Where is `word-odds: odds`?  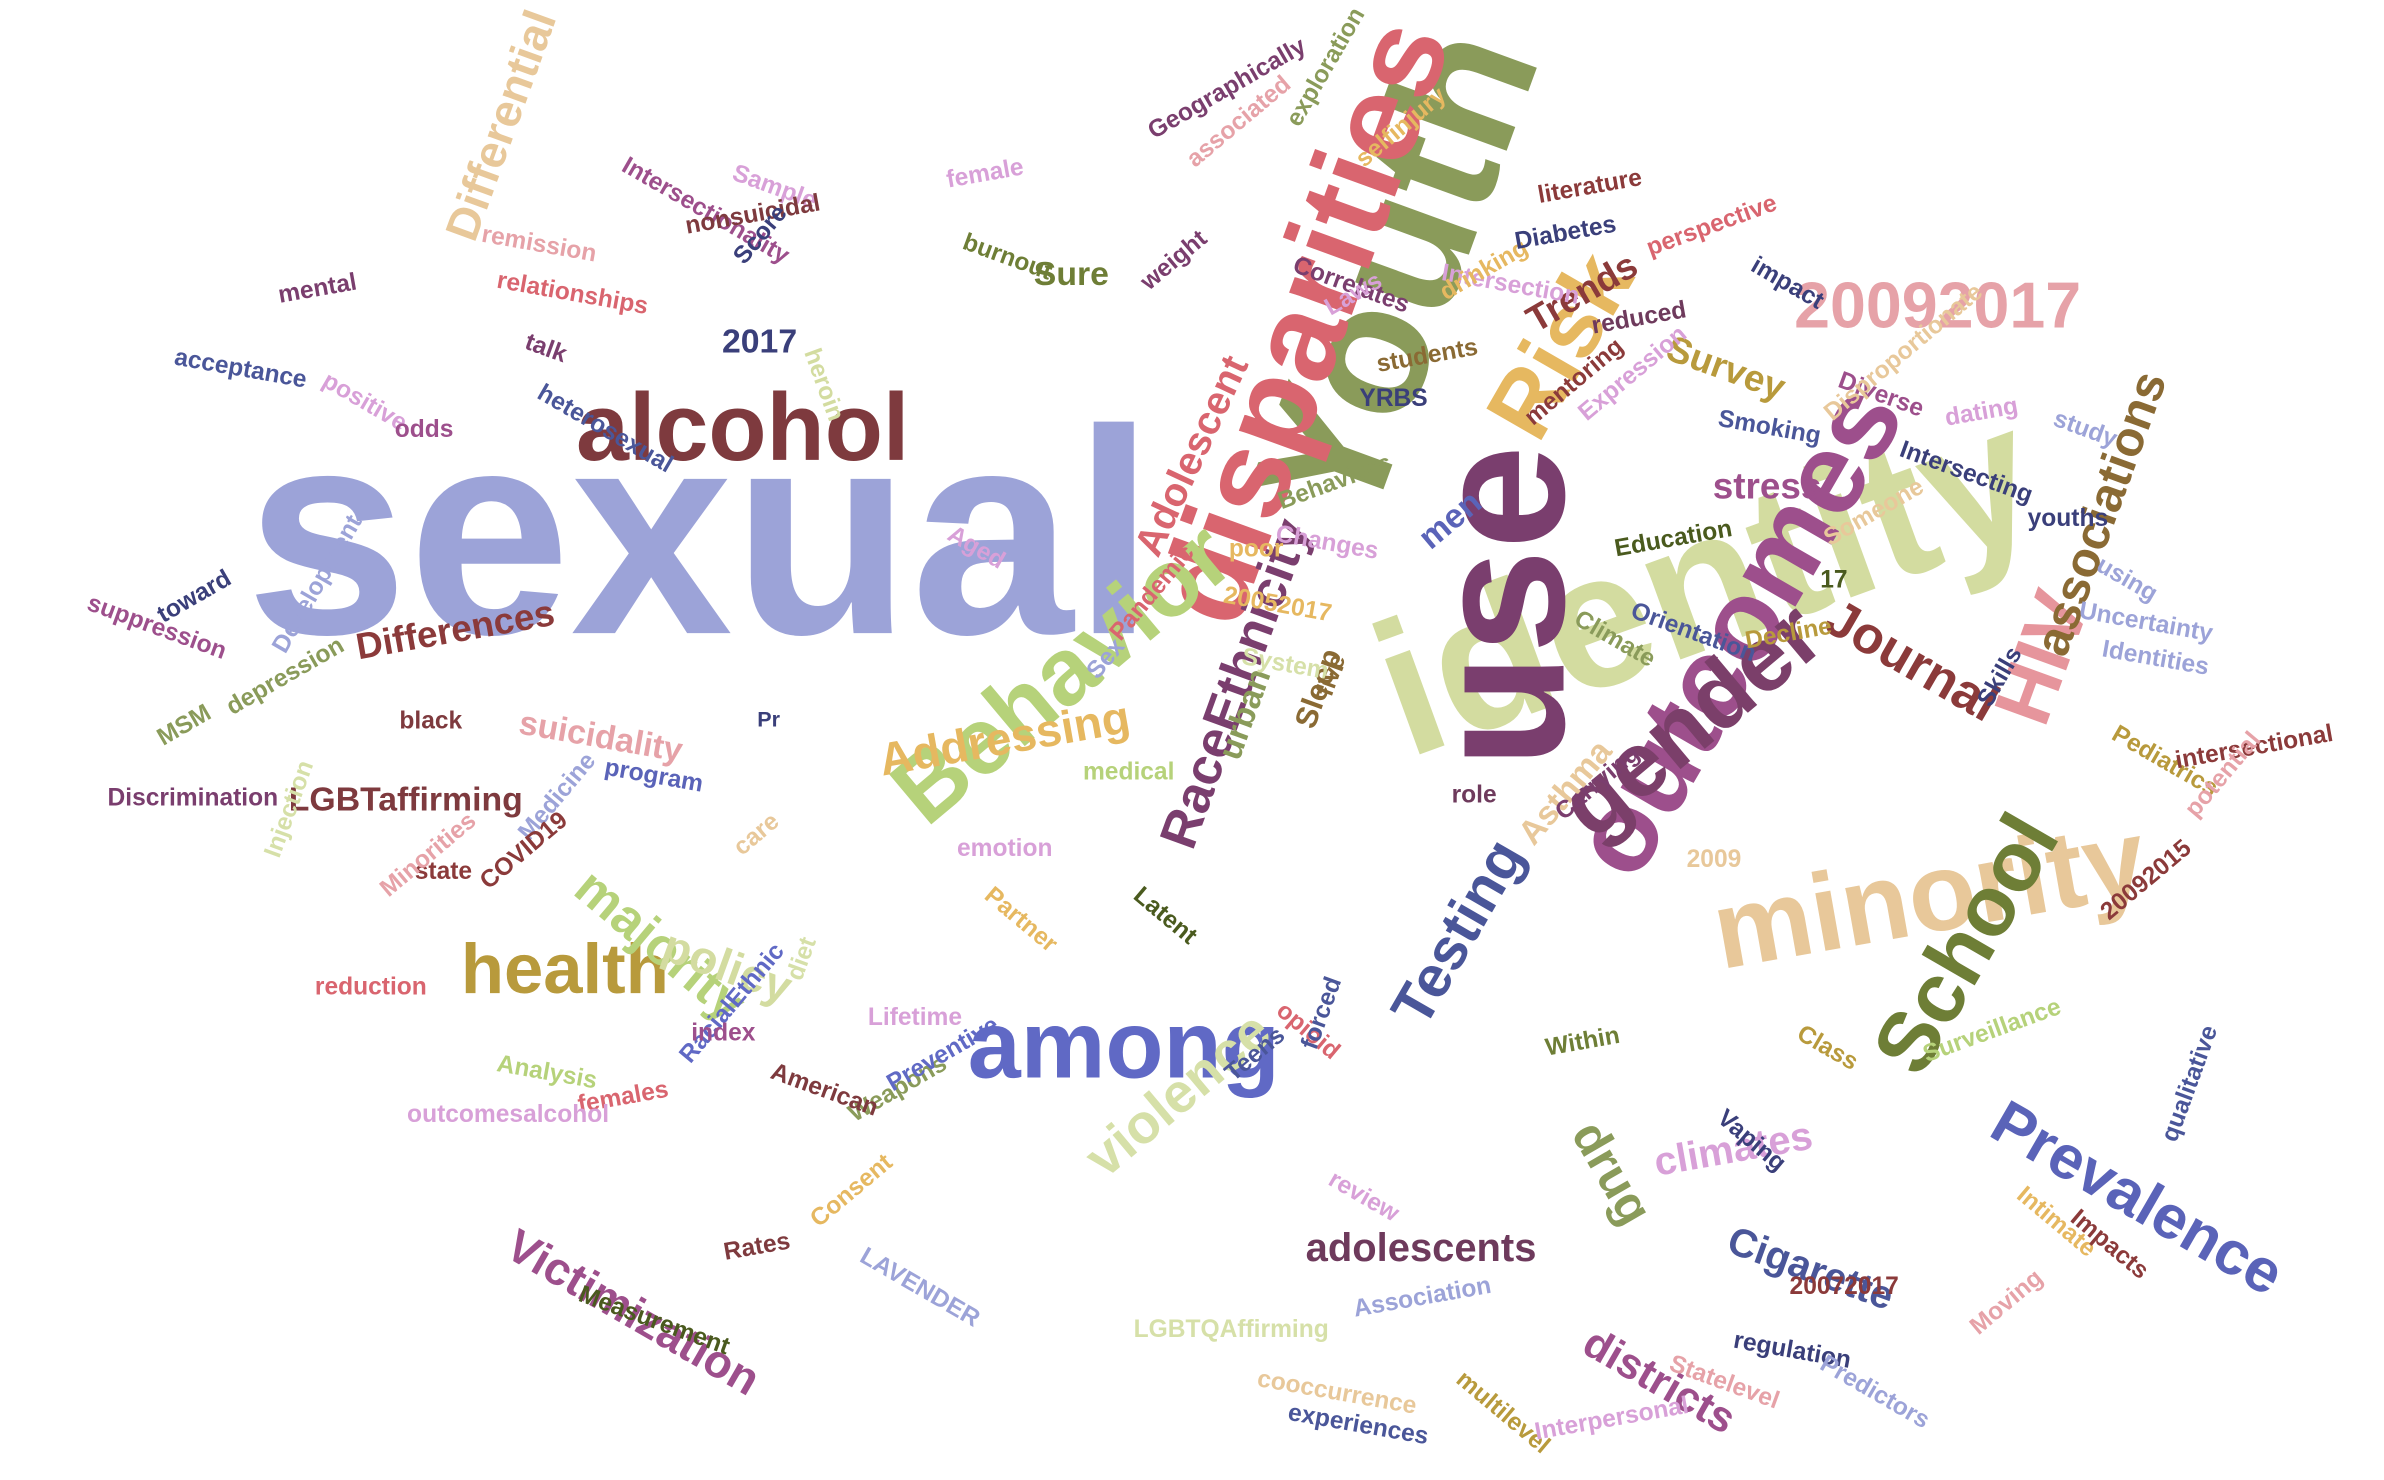 word-odds: odds is located at coordinates (424, 429).